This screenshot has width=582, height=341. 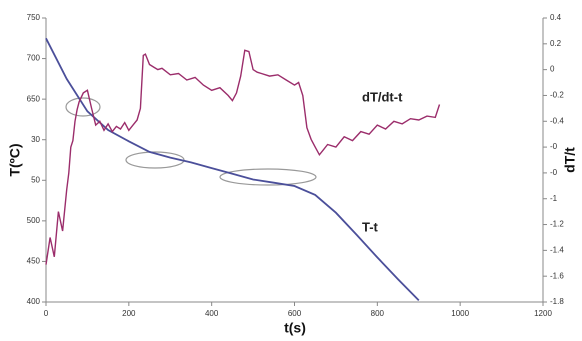 I want to click on x-tick-label: 0, so click(x=46, y=313).